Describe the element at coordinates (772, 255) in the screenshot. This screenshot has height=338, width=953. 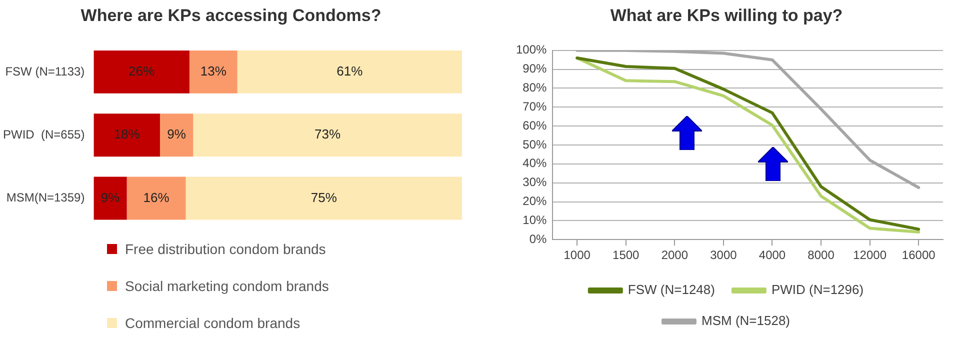
I see `x-tick-label: 4000` at that location.